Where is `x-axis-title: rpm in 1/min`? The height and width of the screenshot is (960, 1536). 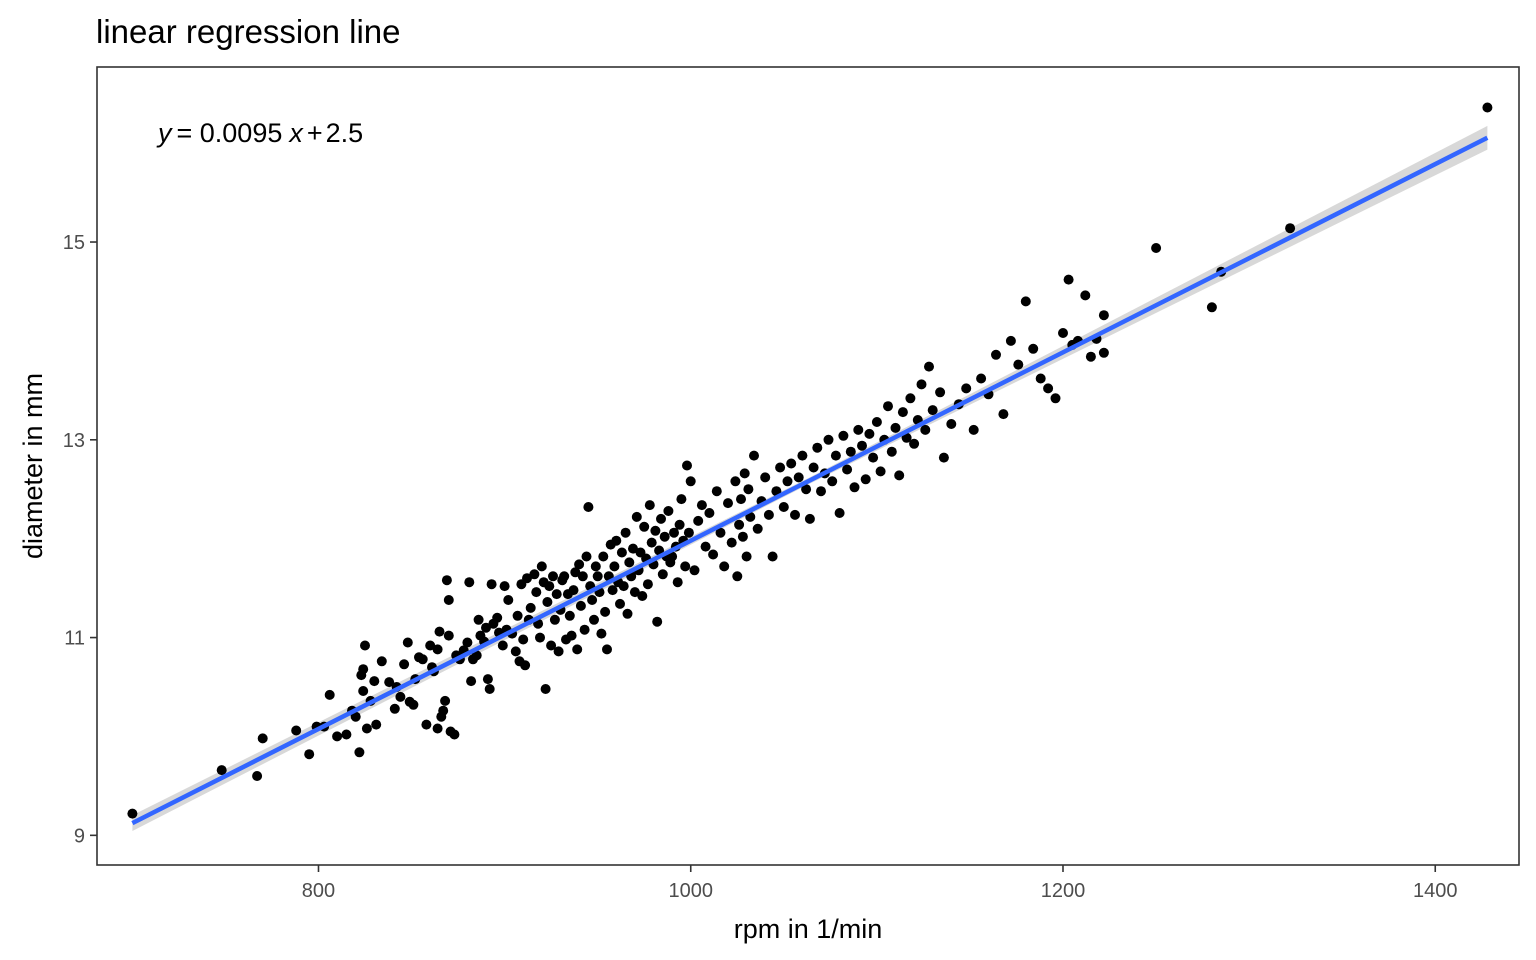 x-axis-title: rpm in 1/min is located at coordinates (808, 929).